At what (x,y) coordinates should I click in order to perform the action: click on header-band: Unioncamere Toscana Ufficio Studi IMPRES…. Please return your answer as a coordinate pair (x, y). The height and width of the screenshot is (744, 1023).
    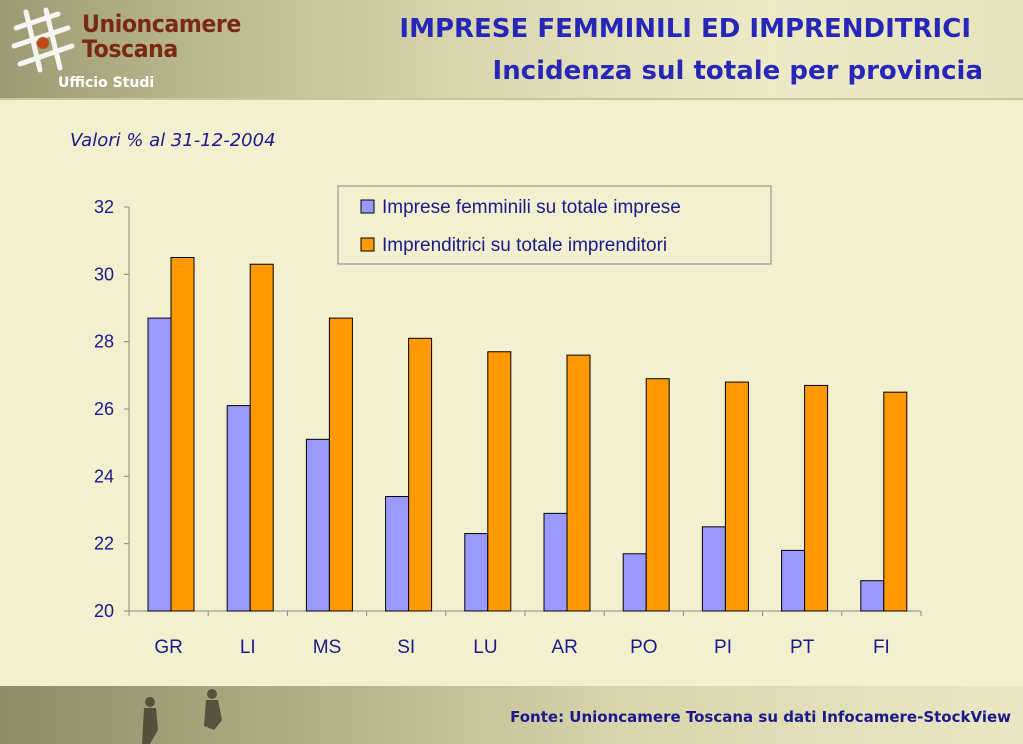
    Looking at the image, I should click on (511, 50).